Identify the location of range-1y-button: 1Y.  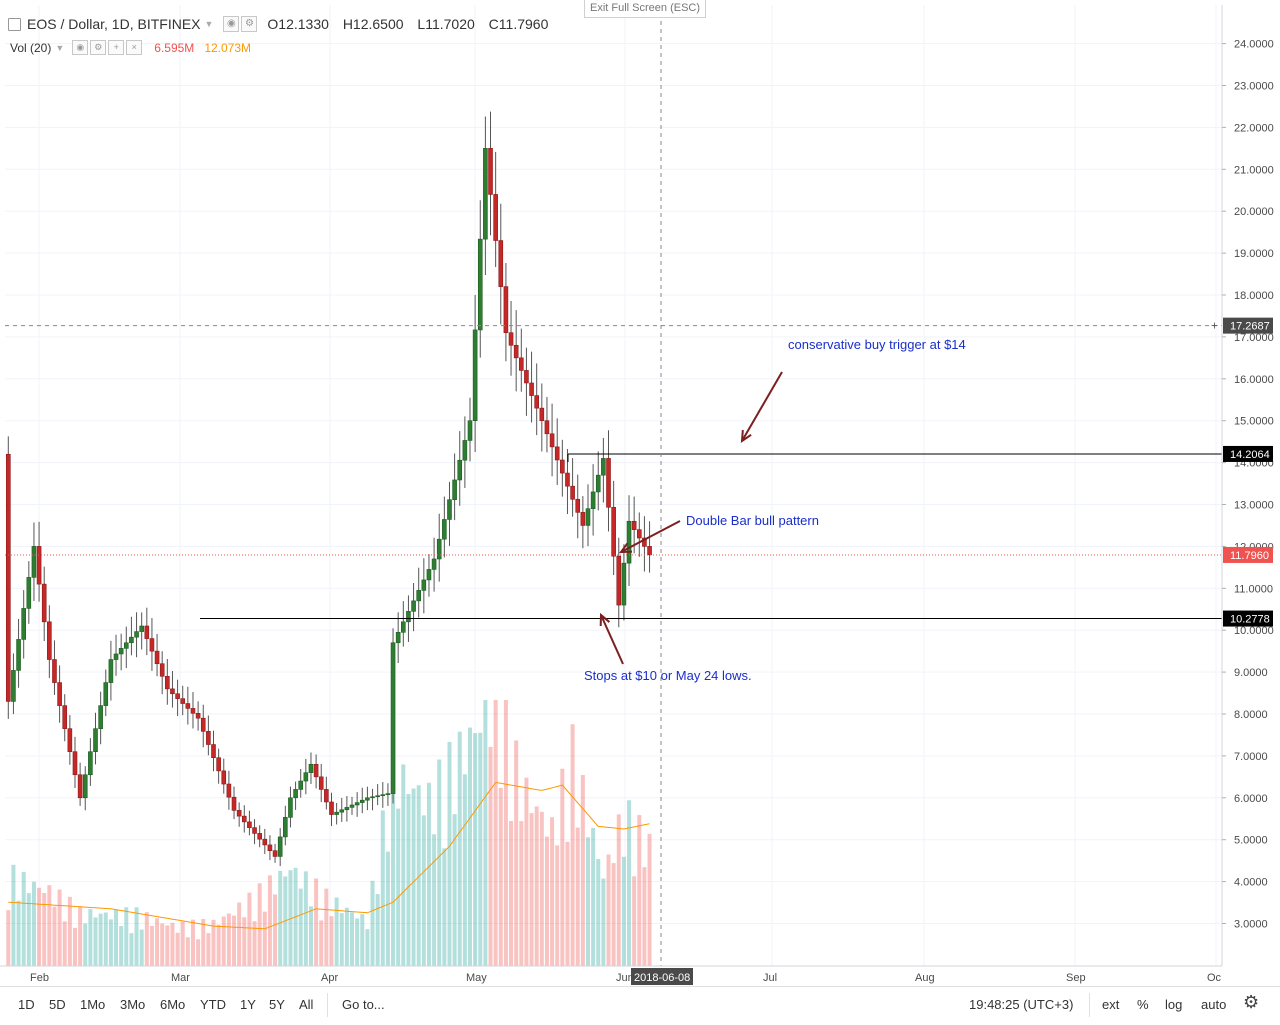
(248, 1004).